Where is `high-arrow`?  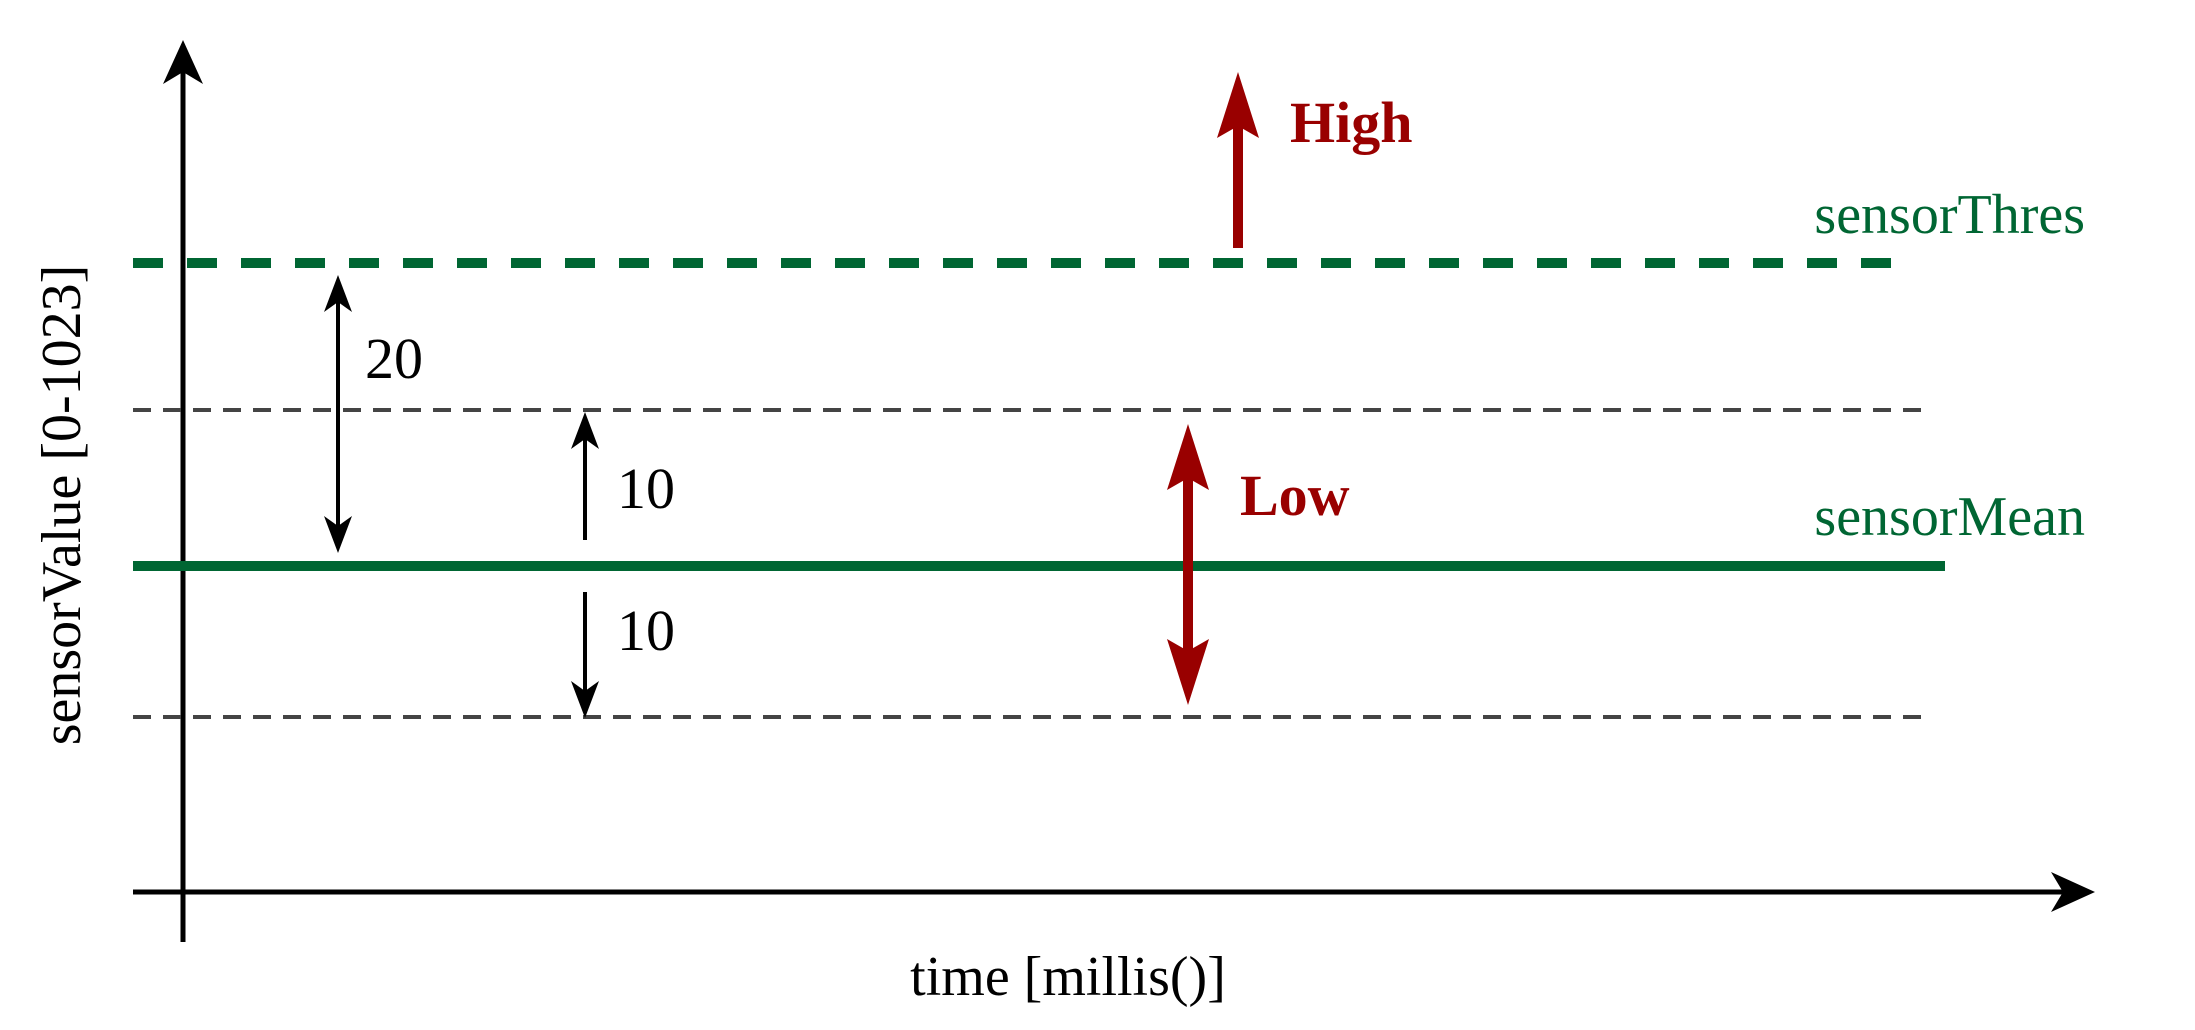 high-arrow is located at coordinates (1238, 160).